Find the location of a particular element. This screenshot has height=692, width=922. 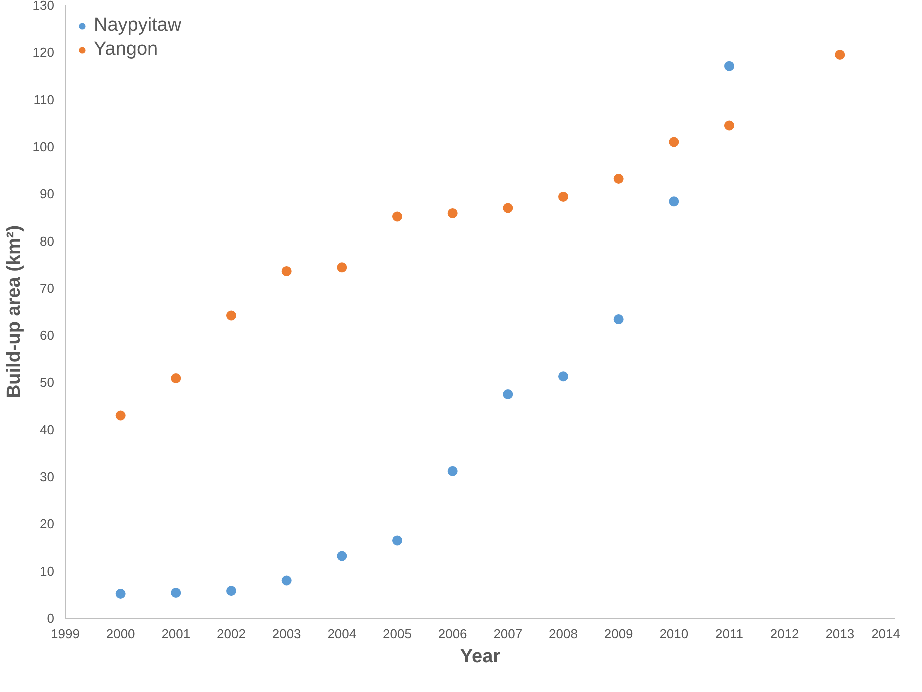

x-tick-label: 2006 is located at coordinates (453, 634).